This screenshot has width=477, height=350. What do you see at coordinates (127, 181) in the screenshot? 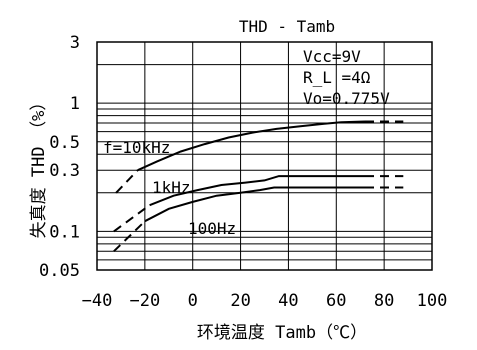
I see `series-f-10khz-dashed-start` at bounding box center [127, 181].